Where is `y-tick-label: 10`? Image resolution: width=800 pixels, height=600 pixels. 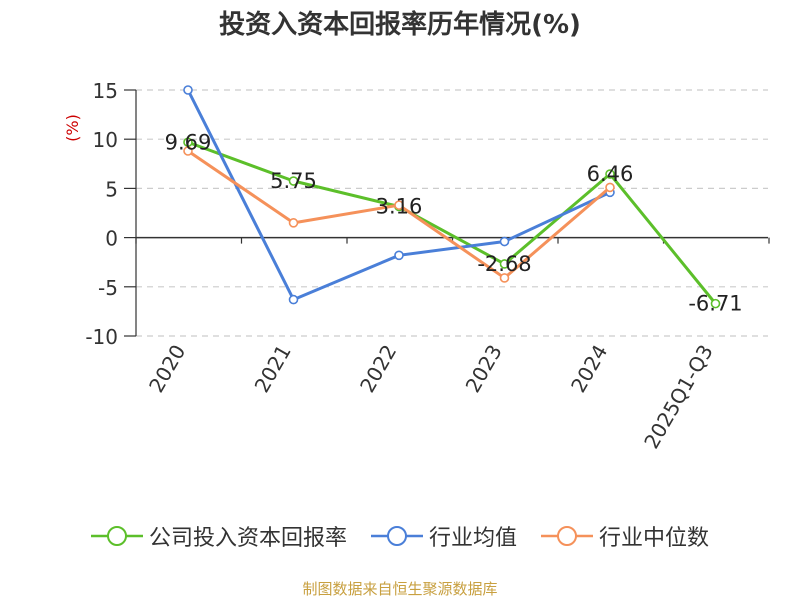 y-tick-label: 10 is located at coordinates (105, 140).